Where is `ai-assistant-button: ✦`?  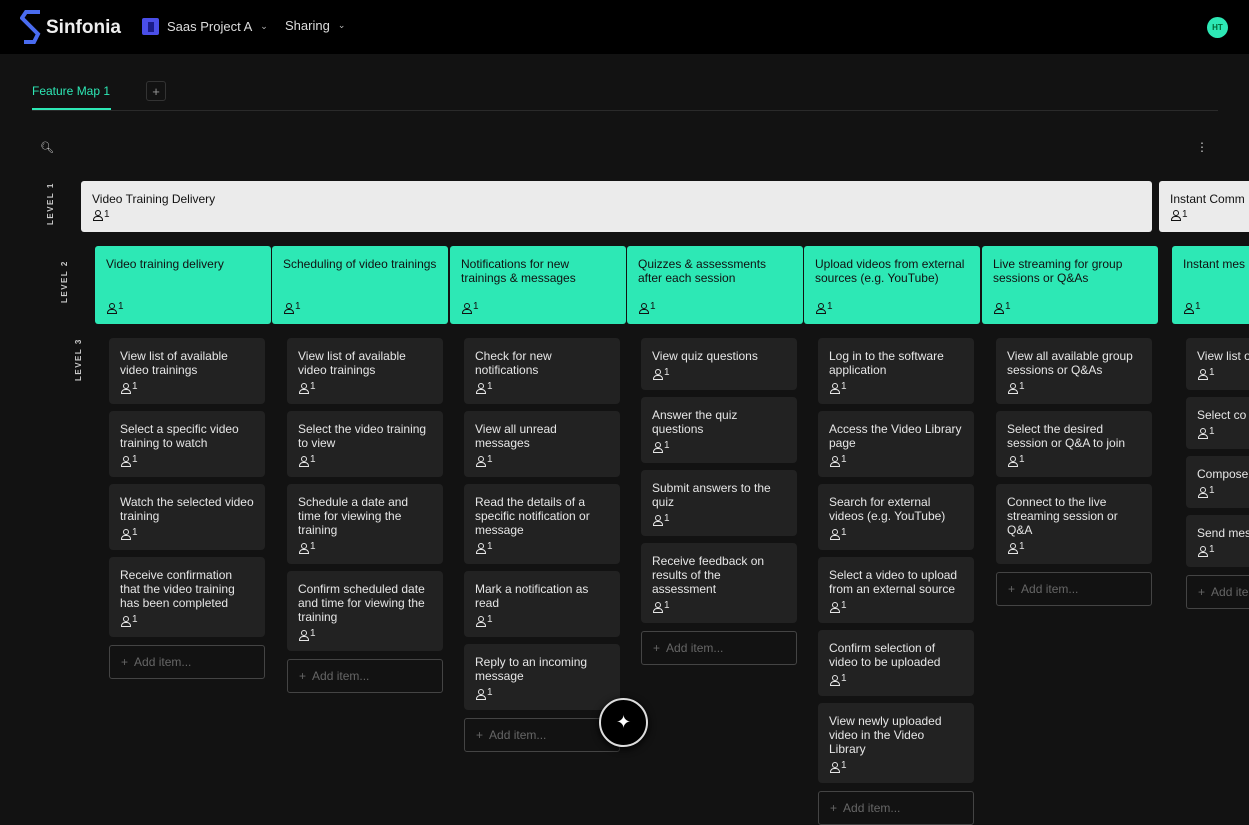
ai-assistant-button: ✦ is located at coordinates (623, 722).